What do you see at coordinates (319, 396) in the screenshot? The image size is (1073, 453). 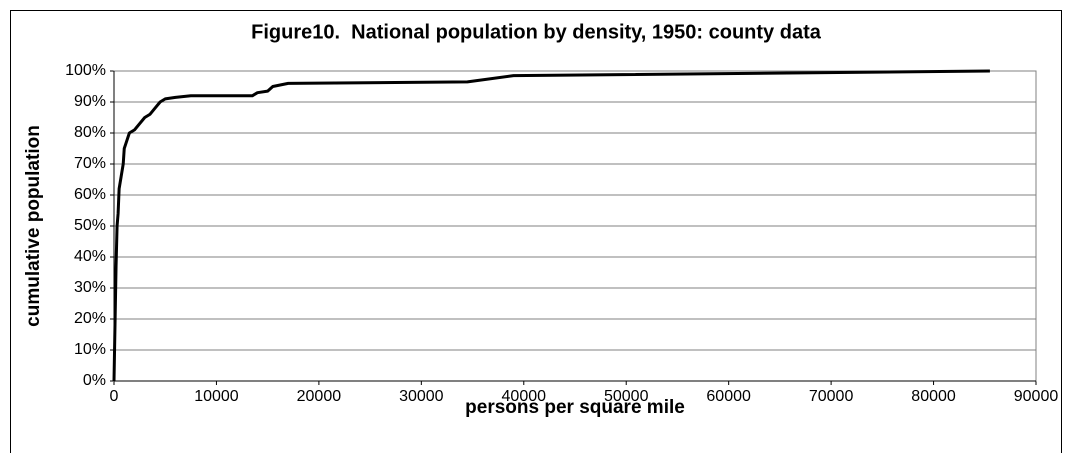 I see `x-tick-label: 20000` at bounding box center [319, 396].